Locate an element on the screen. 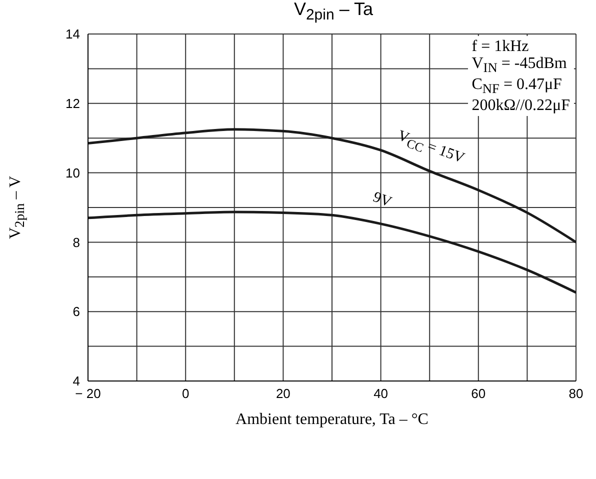 The image size is (596, 479). x-tick-label: 0 is located at coordinates (186, 394).